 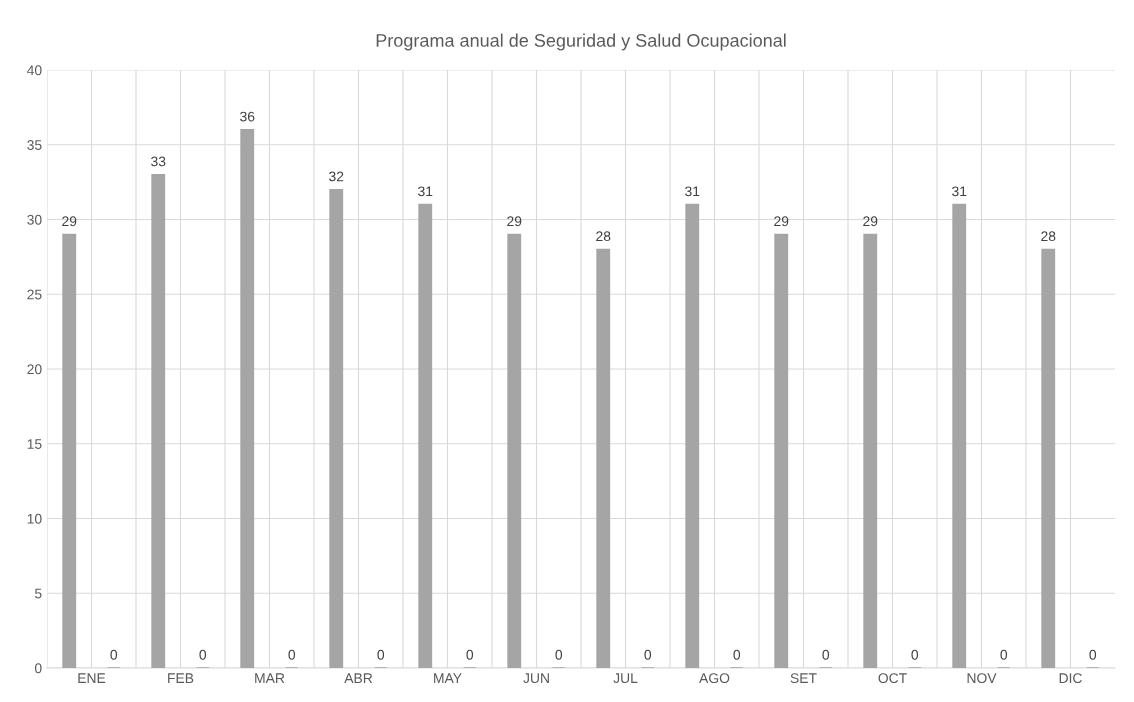 What do you see at coordinates (34, 219) in the screenshot?
I see `y-tick-label: 30` at bounding box center [34, 219].